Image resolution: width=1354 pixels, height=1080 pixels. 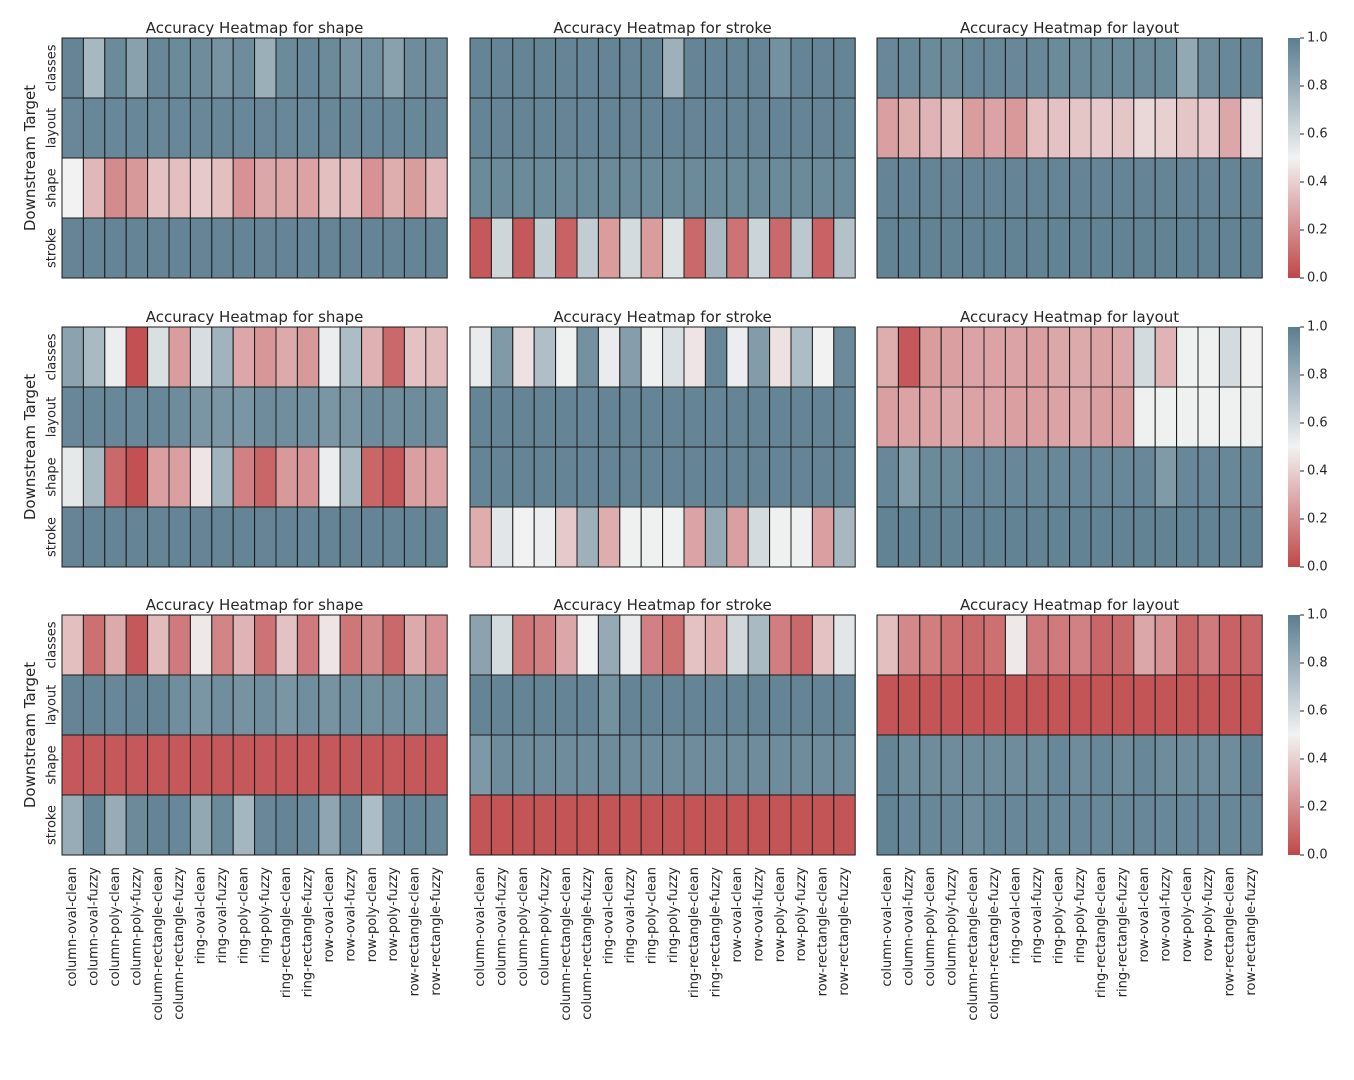 What do you see at coordinates (1317, 375) in the screenshot?
I see `colorbar-tick-label: 0.8` at bounding box center [1317, 375].